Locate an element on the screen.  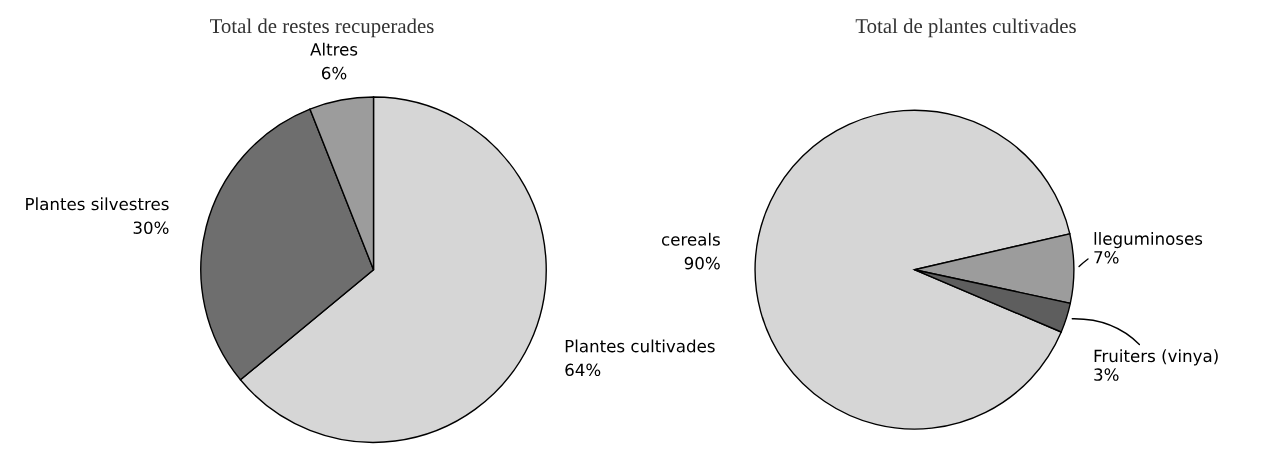
data-label: 90% is located at coordinates (702, 263).